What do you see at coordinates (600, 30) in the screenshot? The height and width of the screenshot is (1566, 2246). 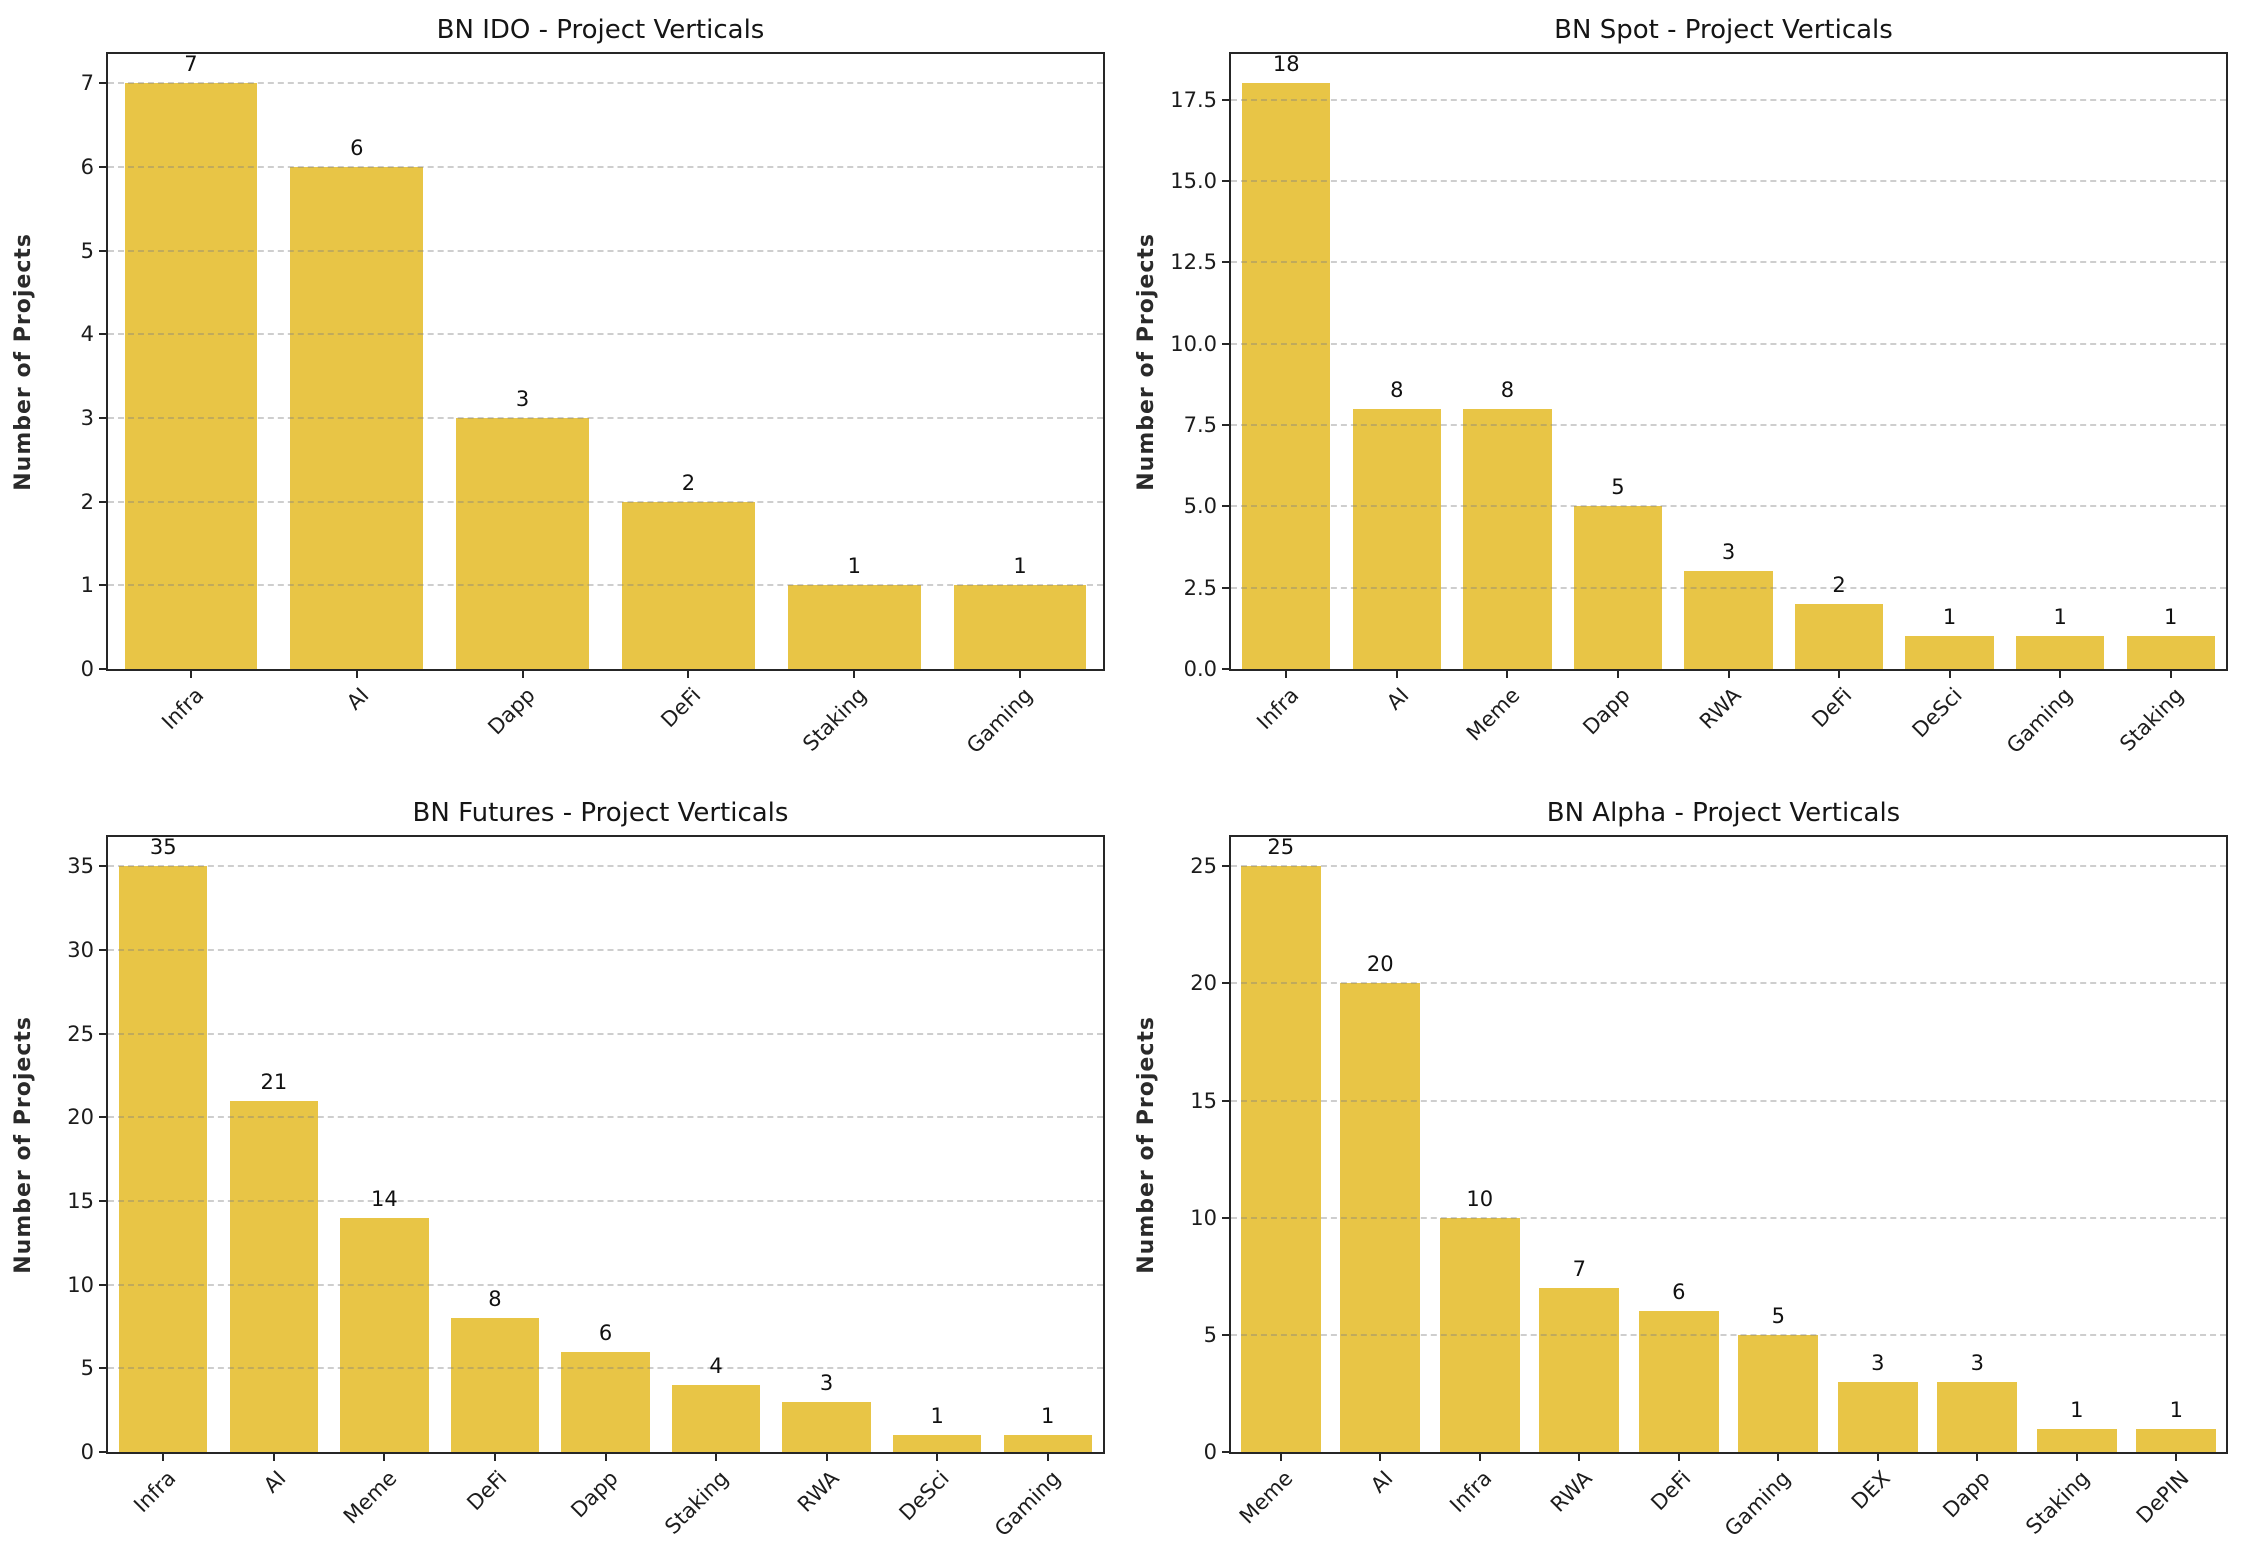 I see `chart-header: BN IDO - Project Verticals` at bounding box center [600, 30].